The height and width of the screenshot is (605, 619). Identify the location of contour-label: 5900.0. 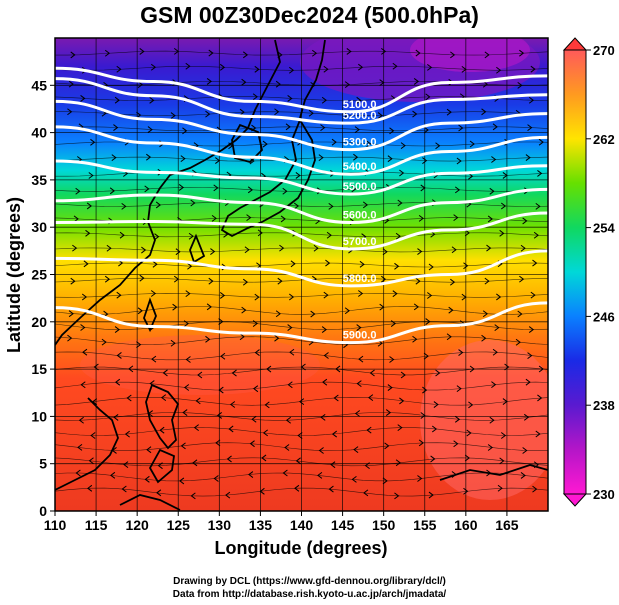
(360, 336).